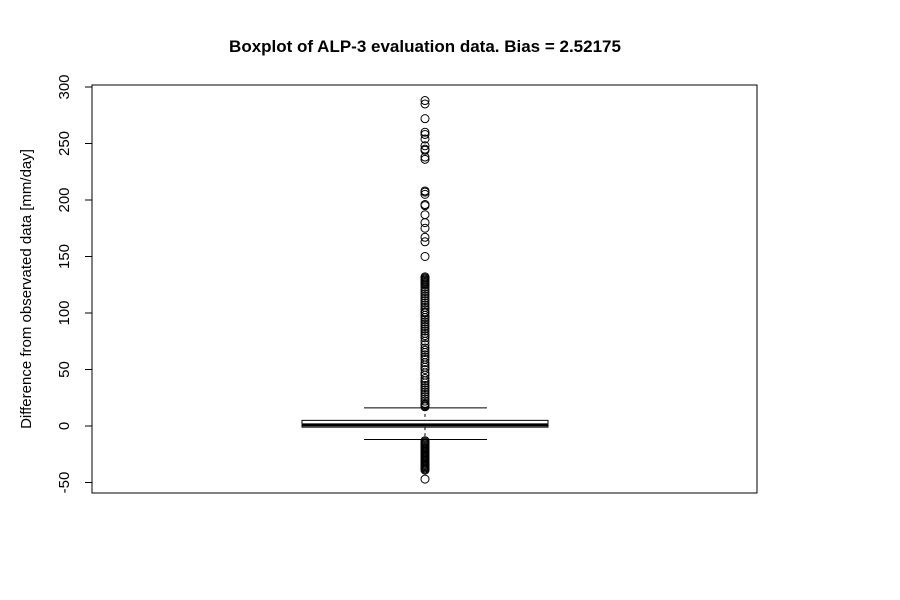 The width and height of the screenshot is (900, 600). I want to click on y-tick-label: 100, so click(64, 312).